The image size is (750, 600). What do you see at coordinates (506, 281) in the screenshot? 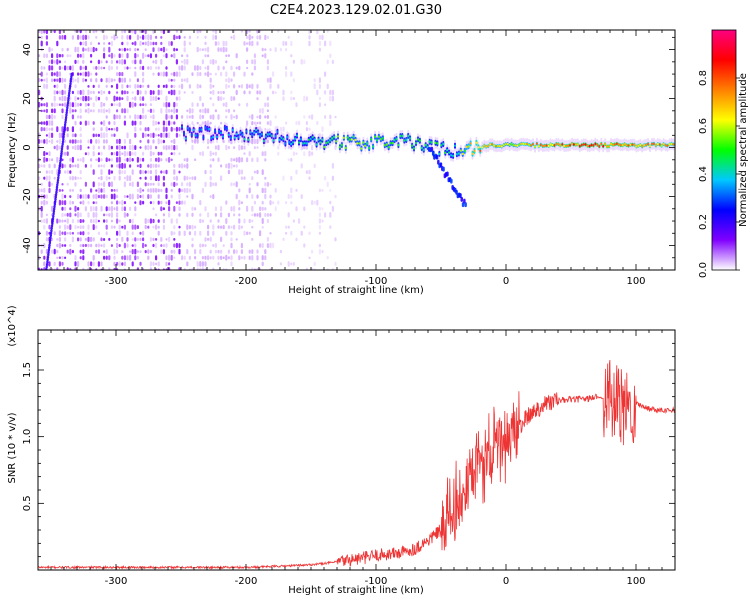
I see `spectrogram-x-tick-label: 0` at bounding box center [506, 281].